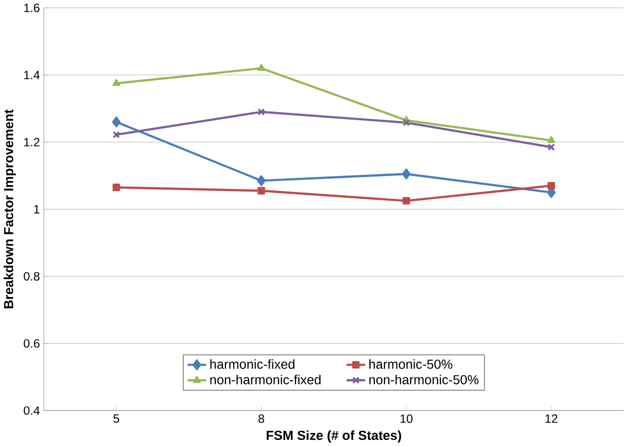 The width and height of the screenshot is (624, 446). Describe the element at coordinates (334, 436) in the screenshot. I see `x-axis-title: FSM Size (# of States)` at that location.